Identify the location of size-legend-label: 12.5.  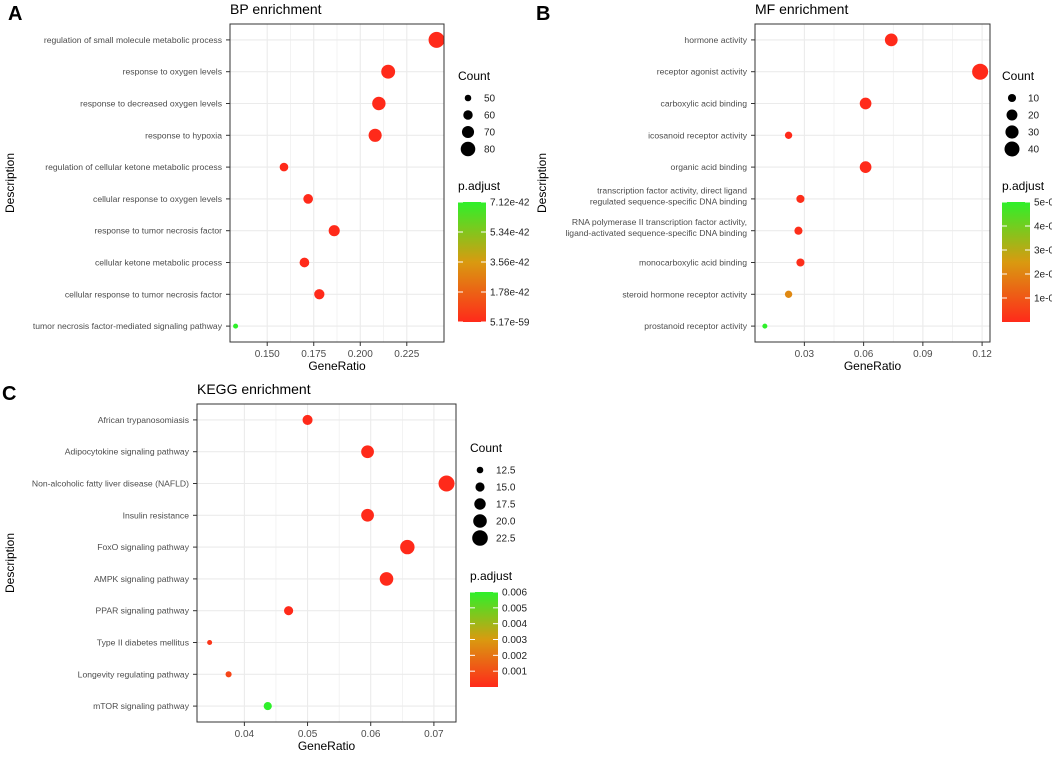
(506, 471).